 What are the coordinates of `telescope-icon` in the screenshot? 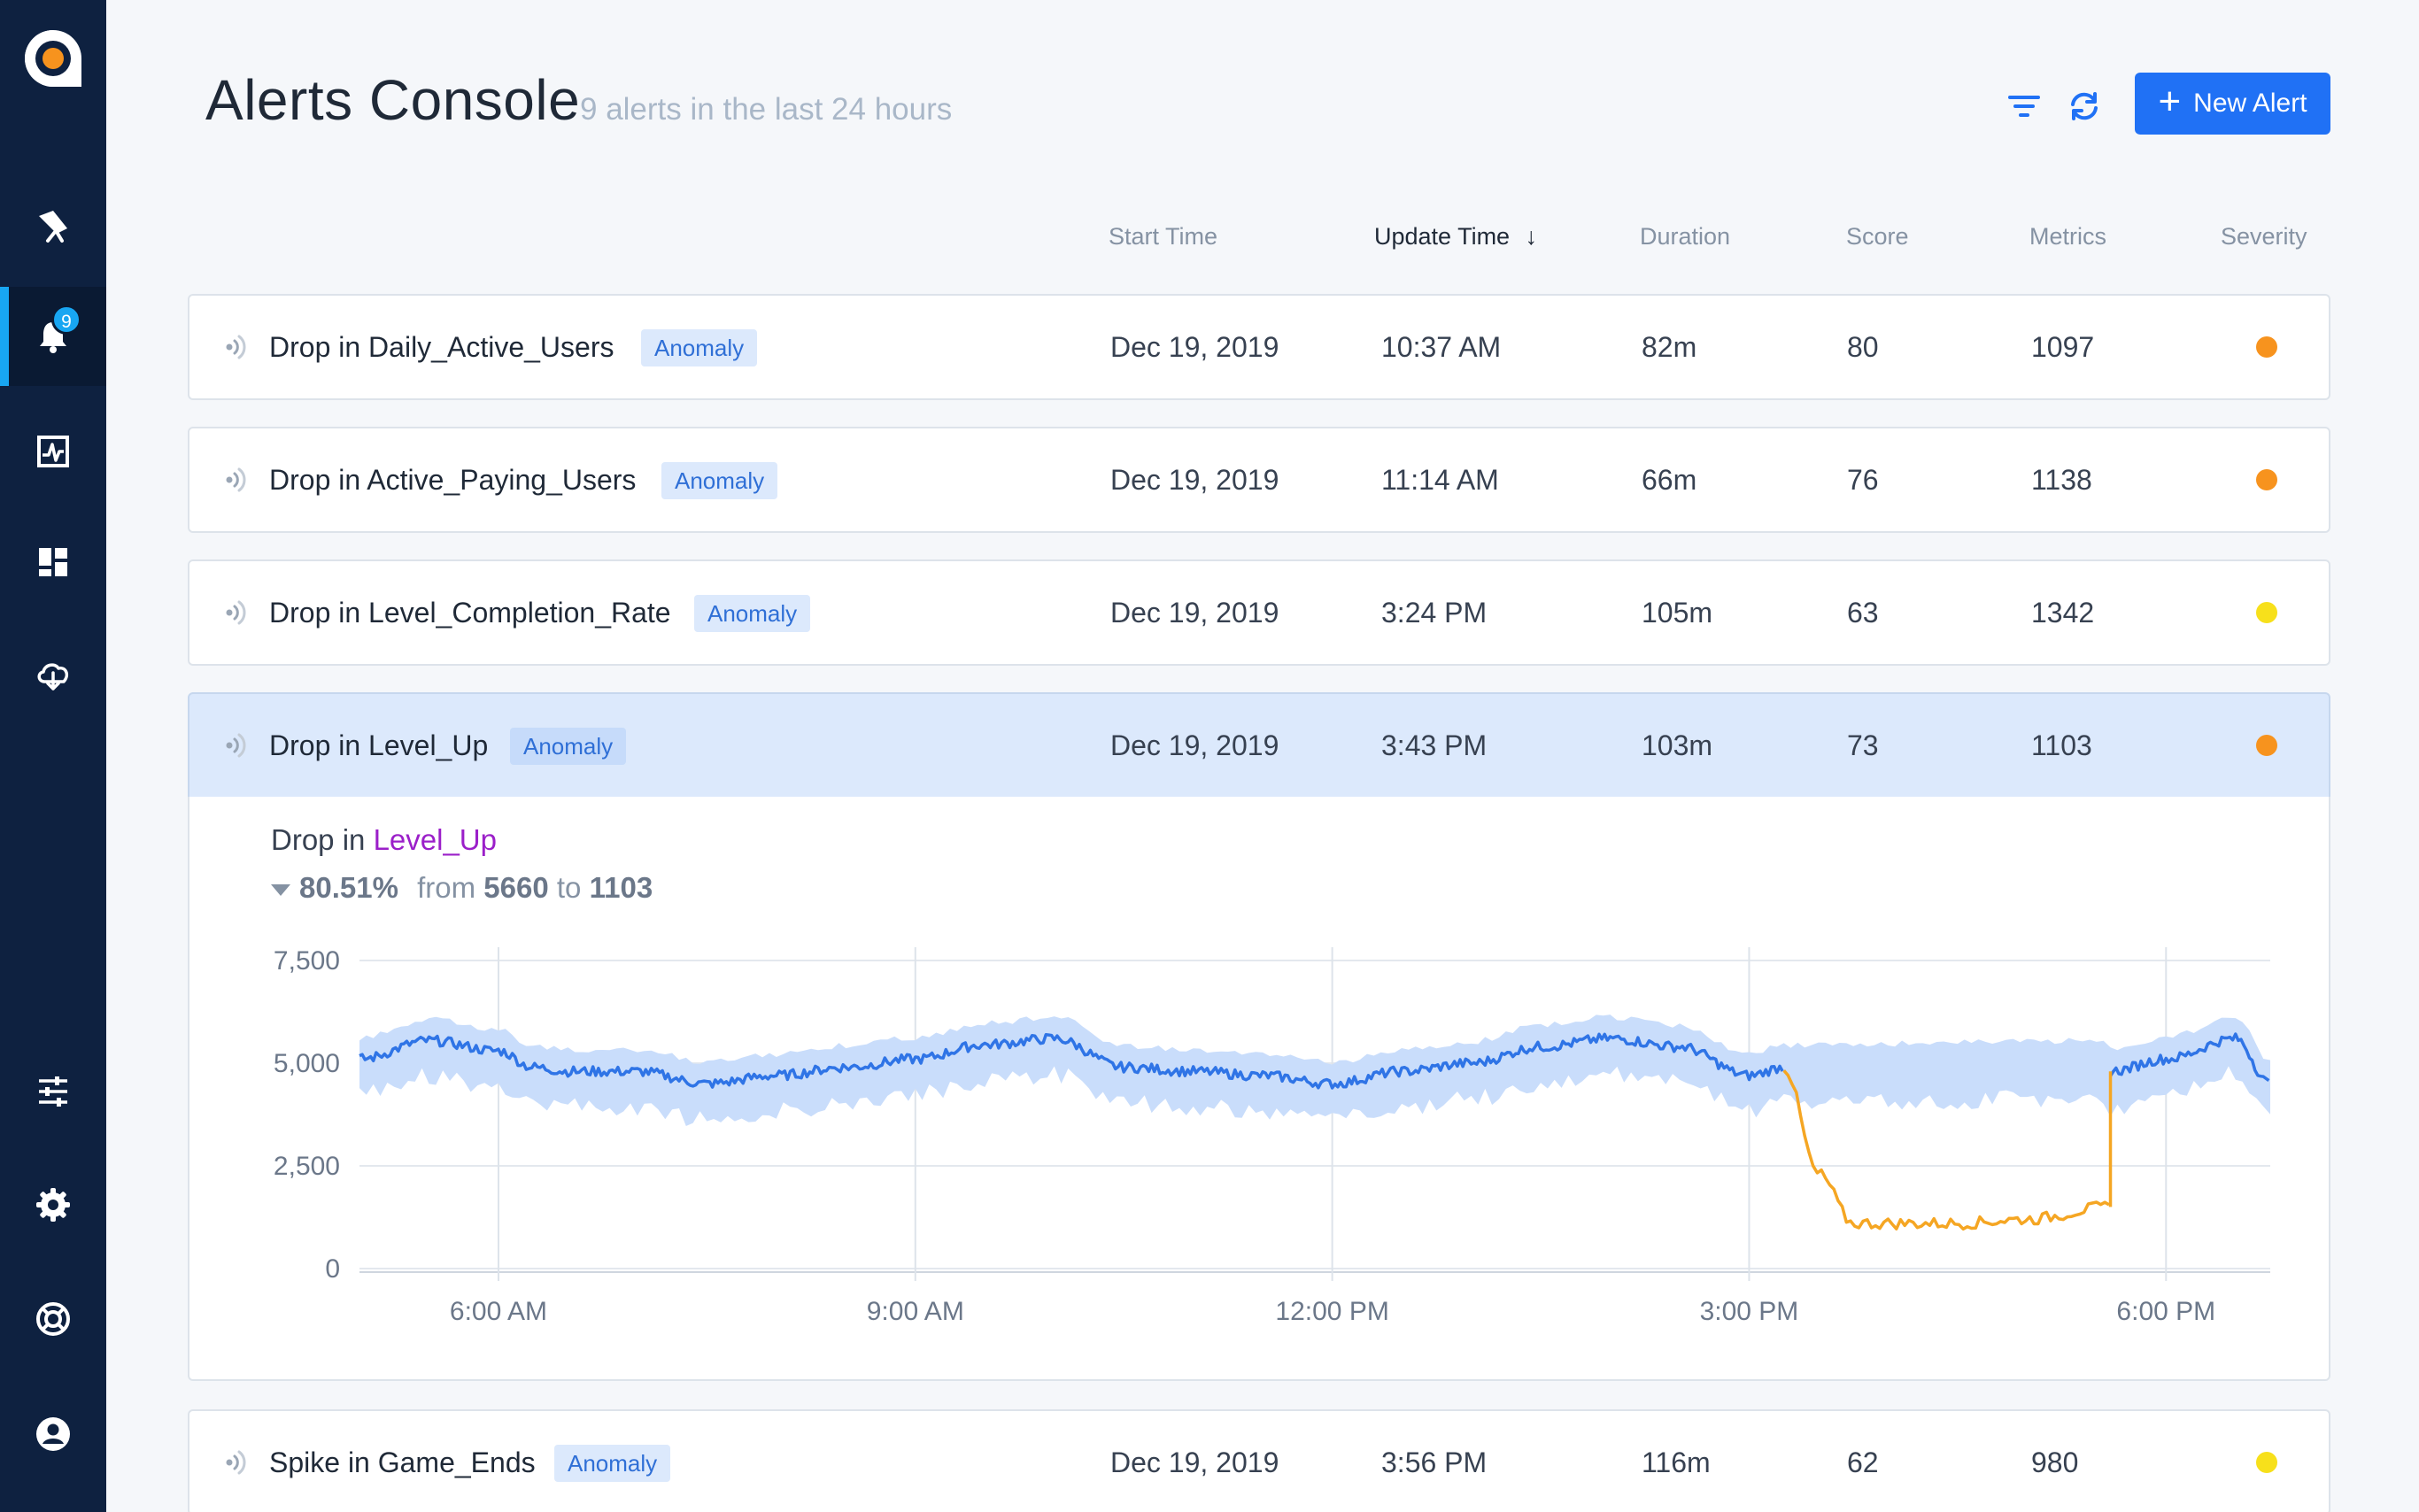 It's located at (53, 227).